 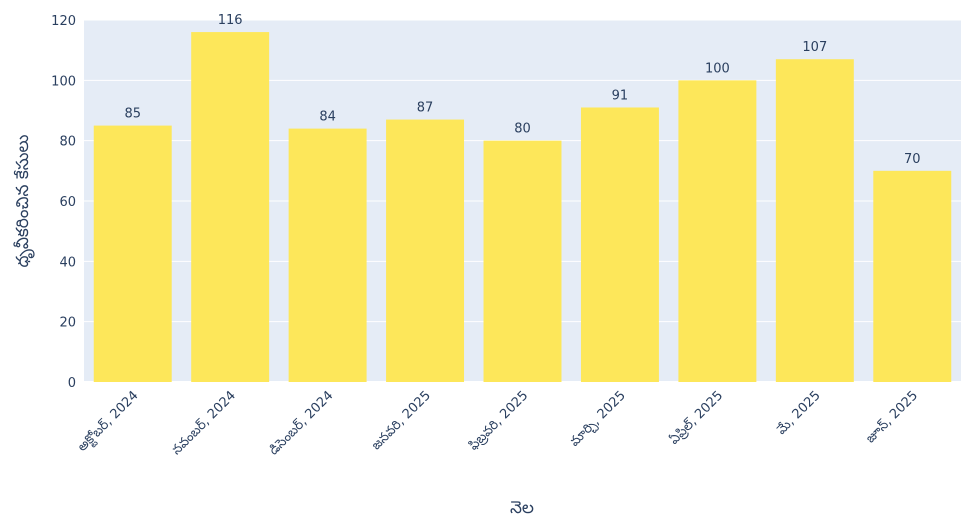 I want to click on y-tick-label: 60, so click(x=67, y=202).